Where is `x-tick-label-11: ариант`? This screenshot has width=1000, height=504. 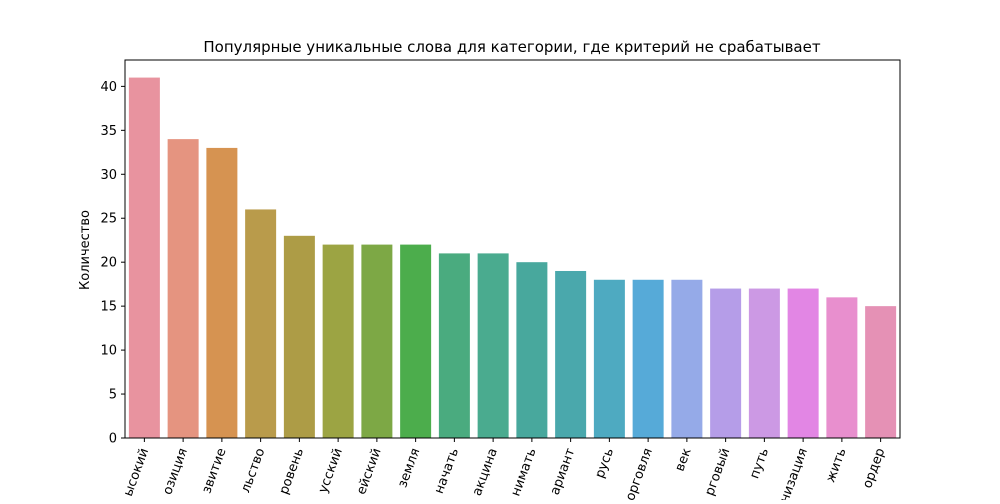 x-tick-label-11: ариант is located at coordinates (563, 471).